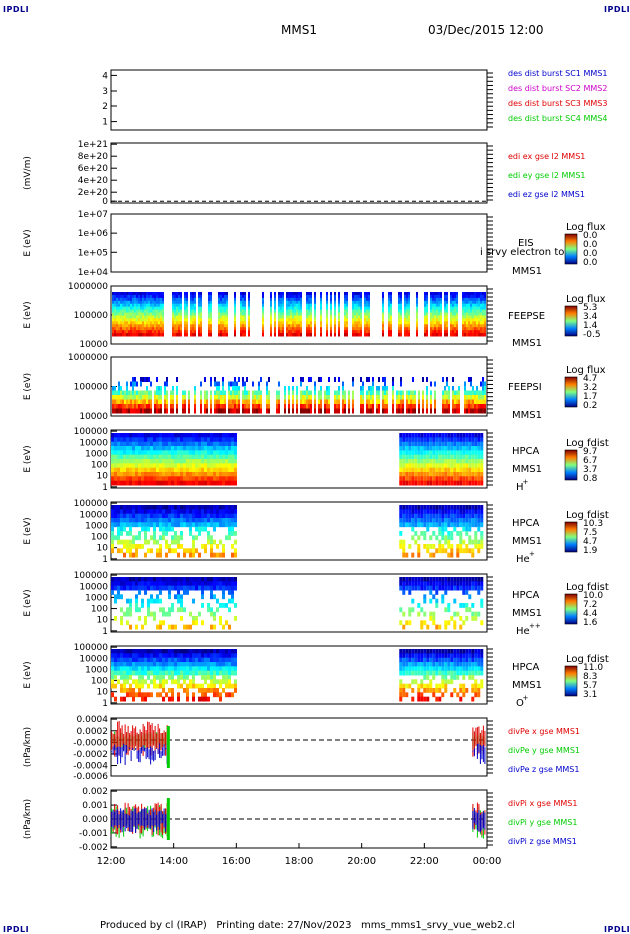 This screenshot has height=934, width=630. What do you see at coordinates (527, 613) in the screenshot?
I see `instrument-sc: MMS1` at bounding box center [527, 613].